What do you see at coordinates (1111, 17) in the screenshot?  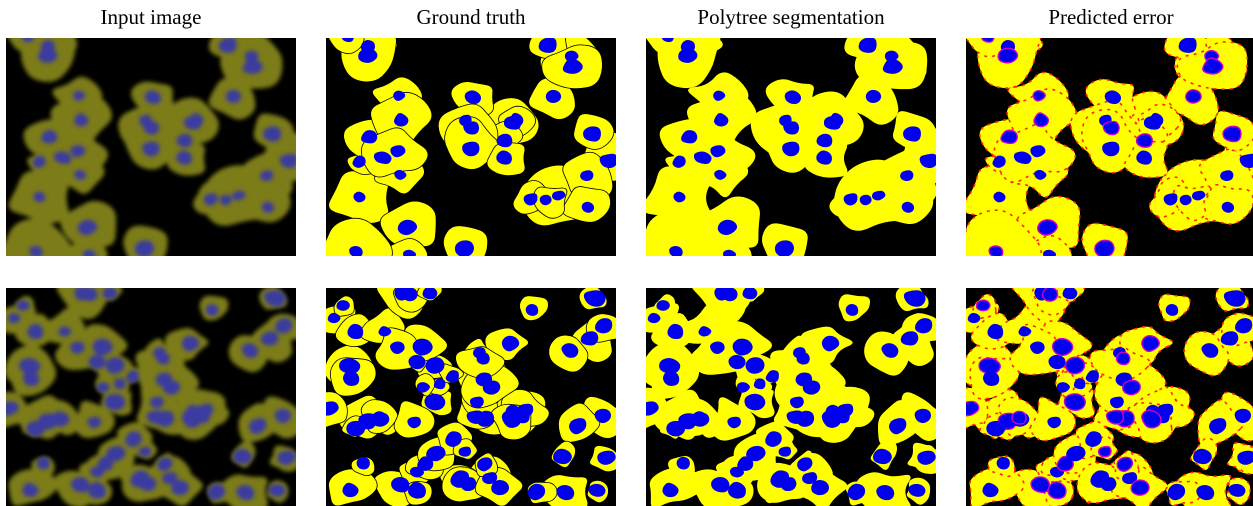 I see `column-title-predicted-error: Predicted error` at bounding box center [1111, 17].